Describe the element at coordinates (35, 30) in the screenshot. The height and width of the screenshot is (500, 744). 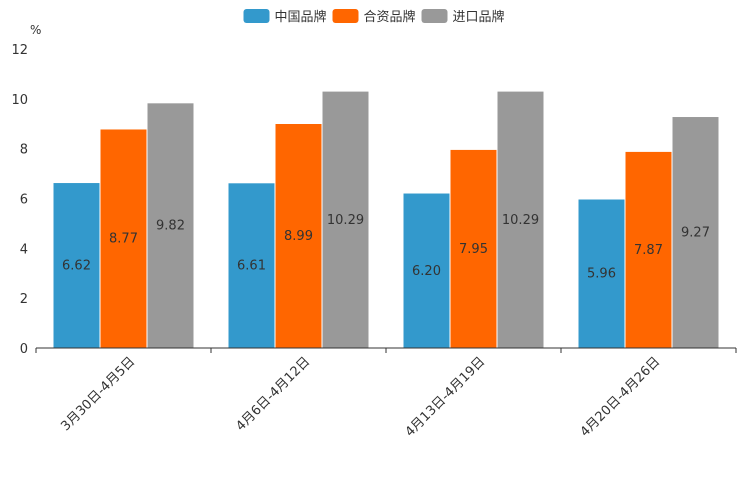
I see `y-axis-unit-label: %` at that location.